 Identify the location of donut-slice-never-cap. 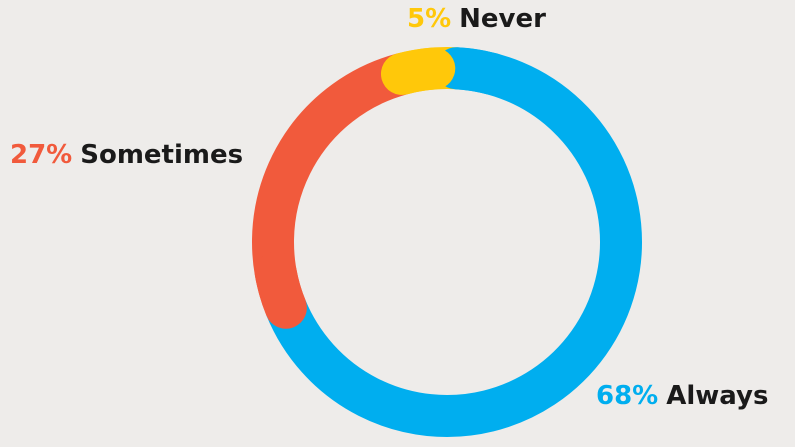
(418, 71).